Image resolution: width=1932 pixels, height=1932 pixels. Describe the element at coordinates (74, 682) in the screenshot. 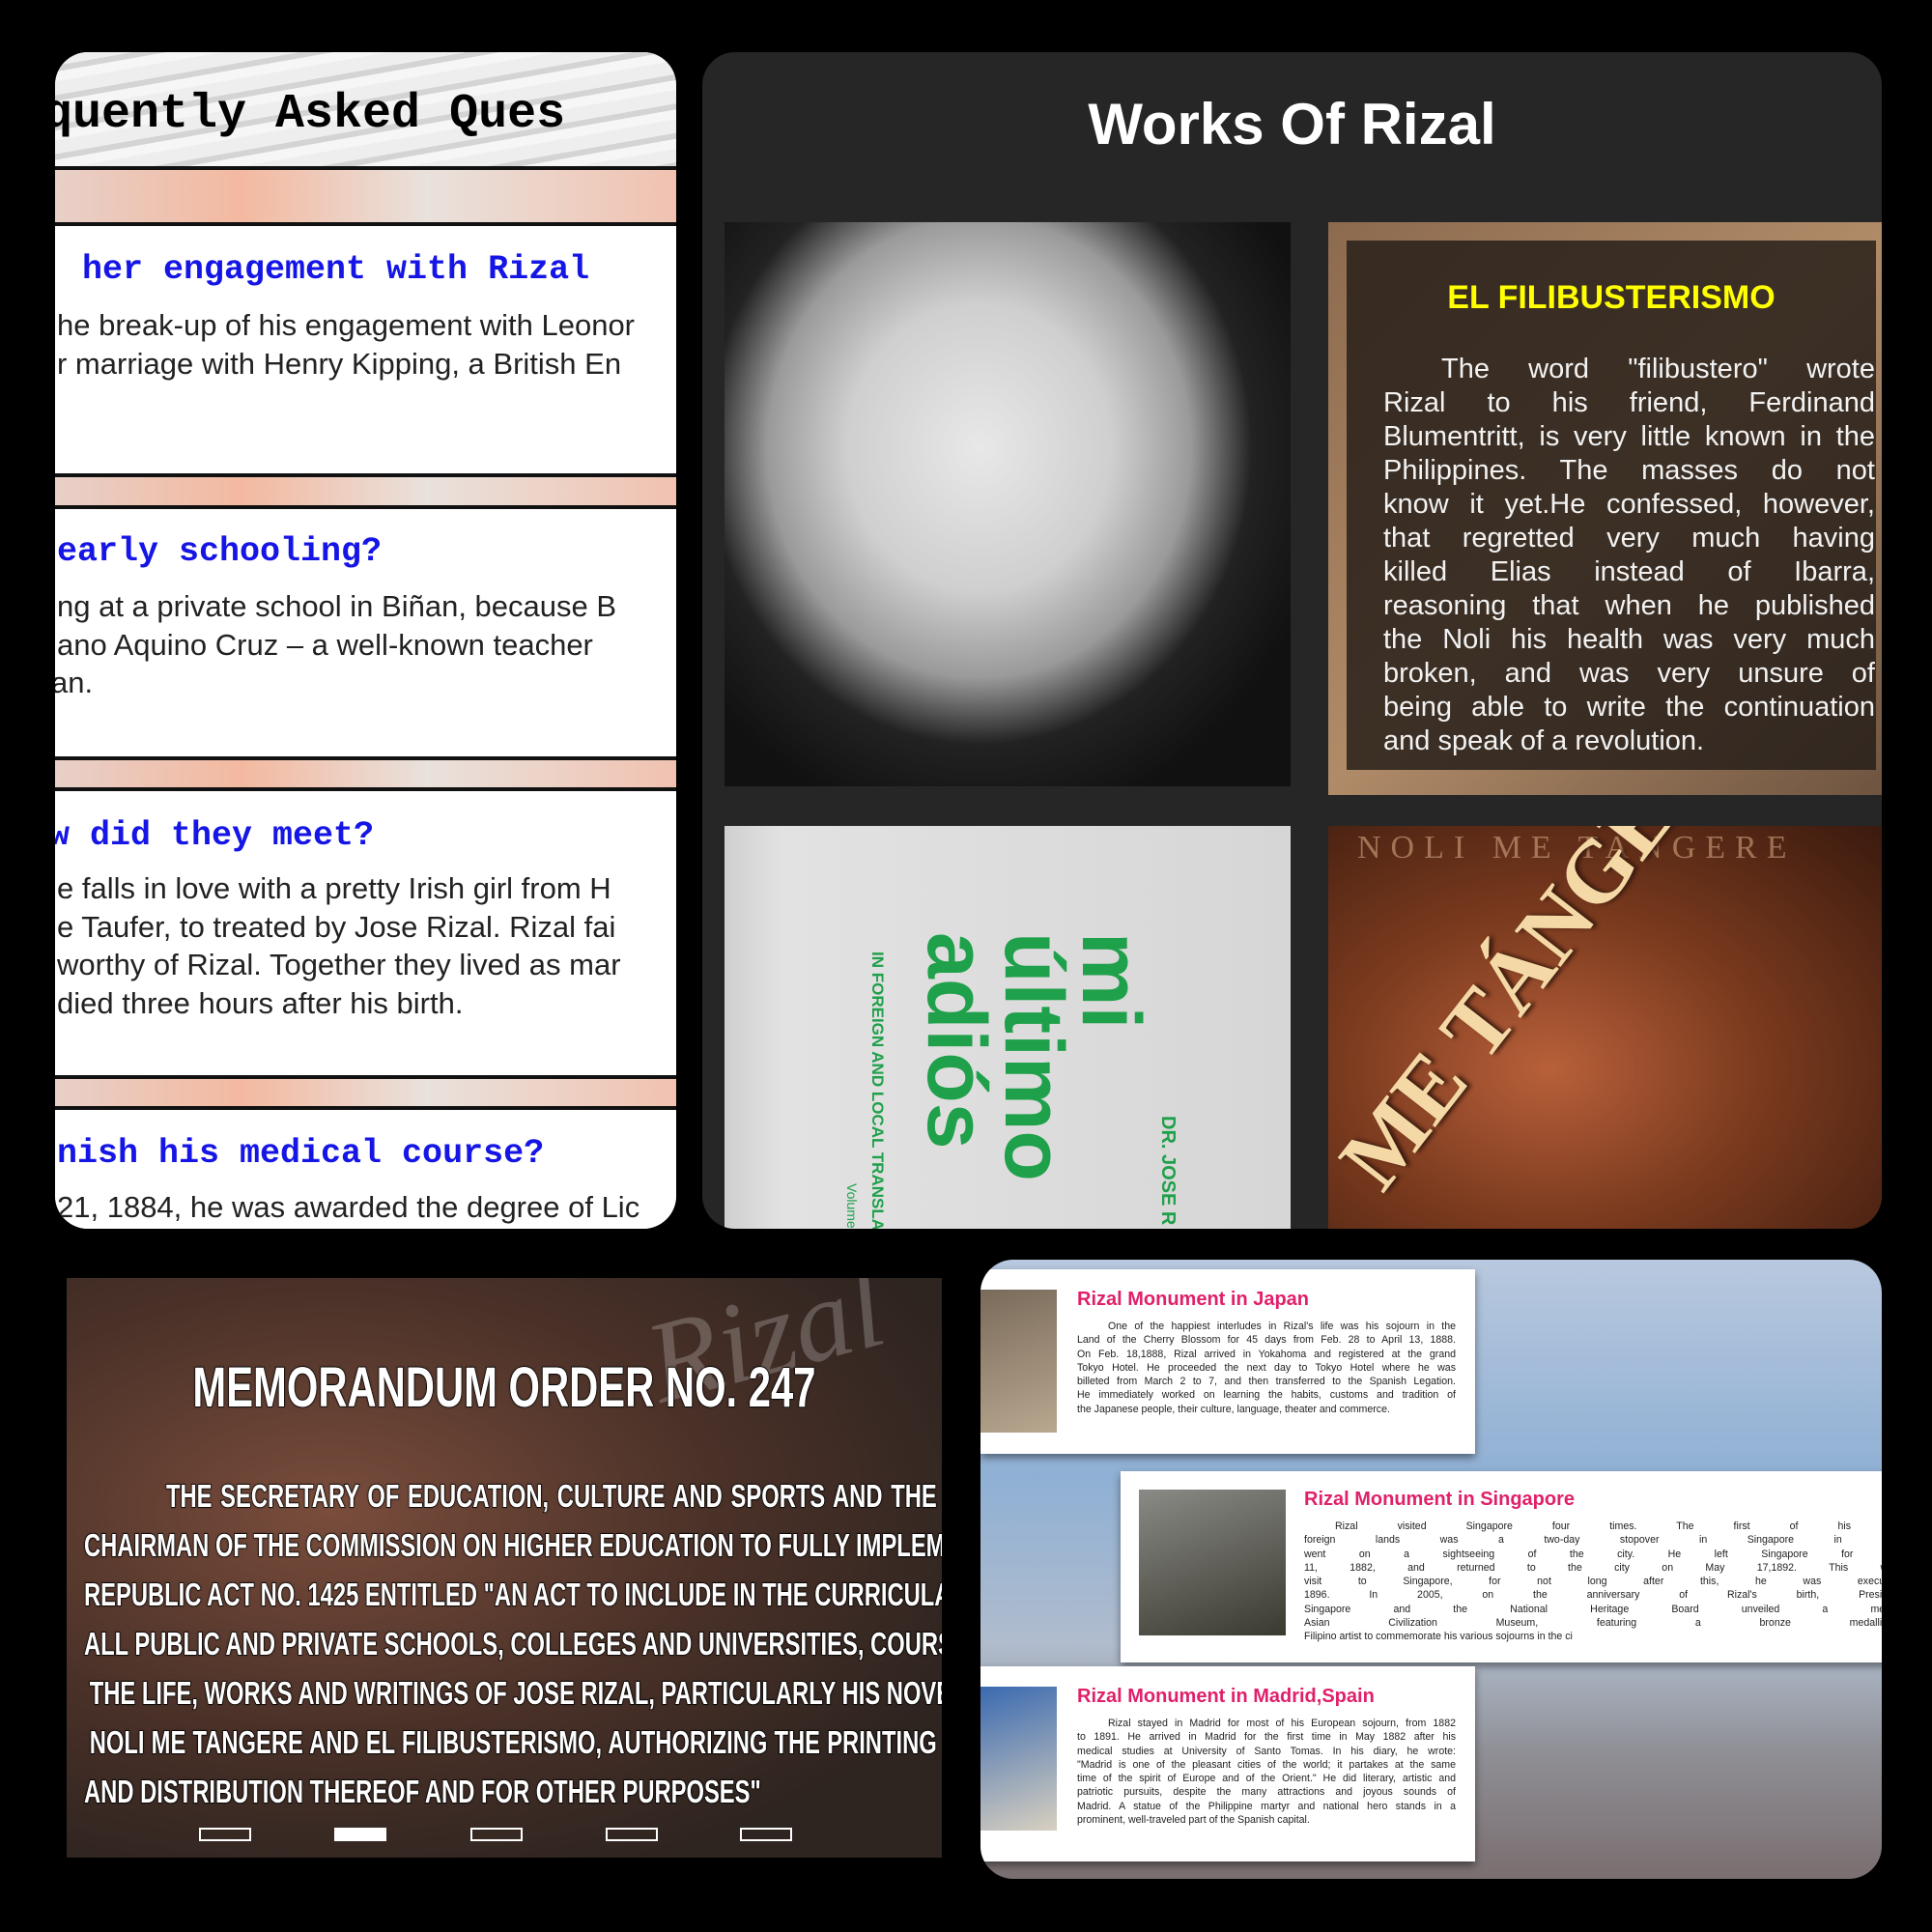

I see `faq-answer-line: an.` at that location.